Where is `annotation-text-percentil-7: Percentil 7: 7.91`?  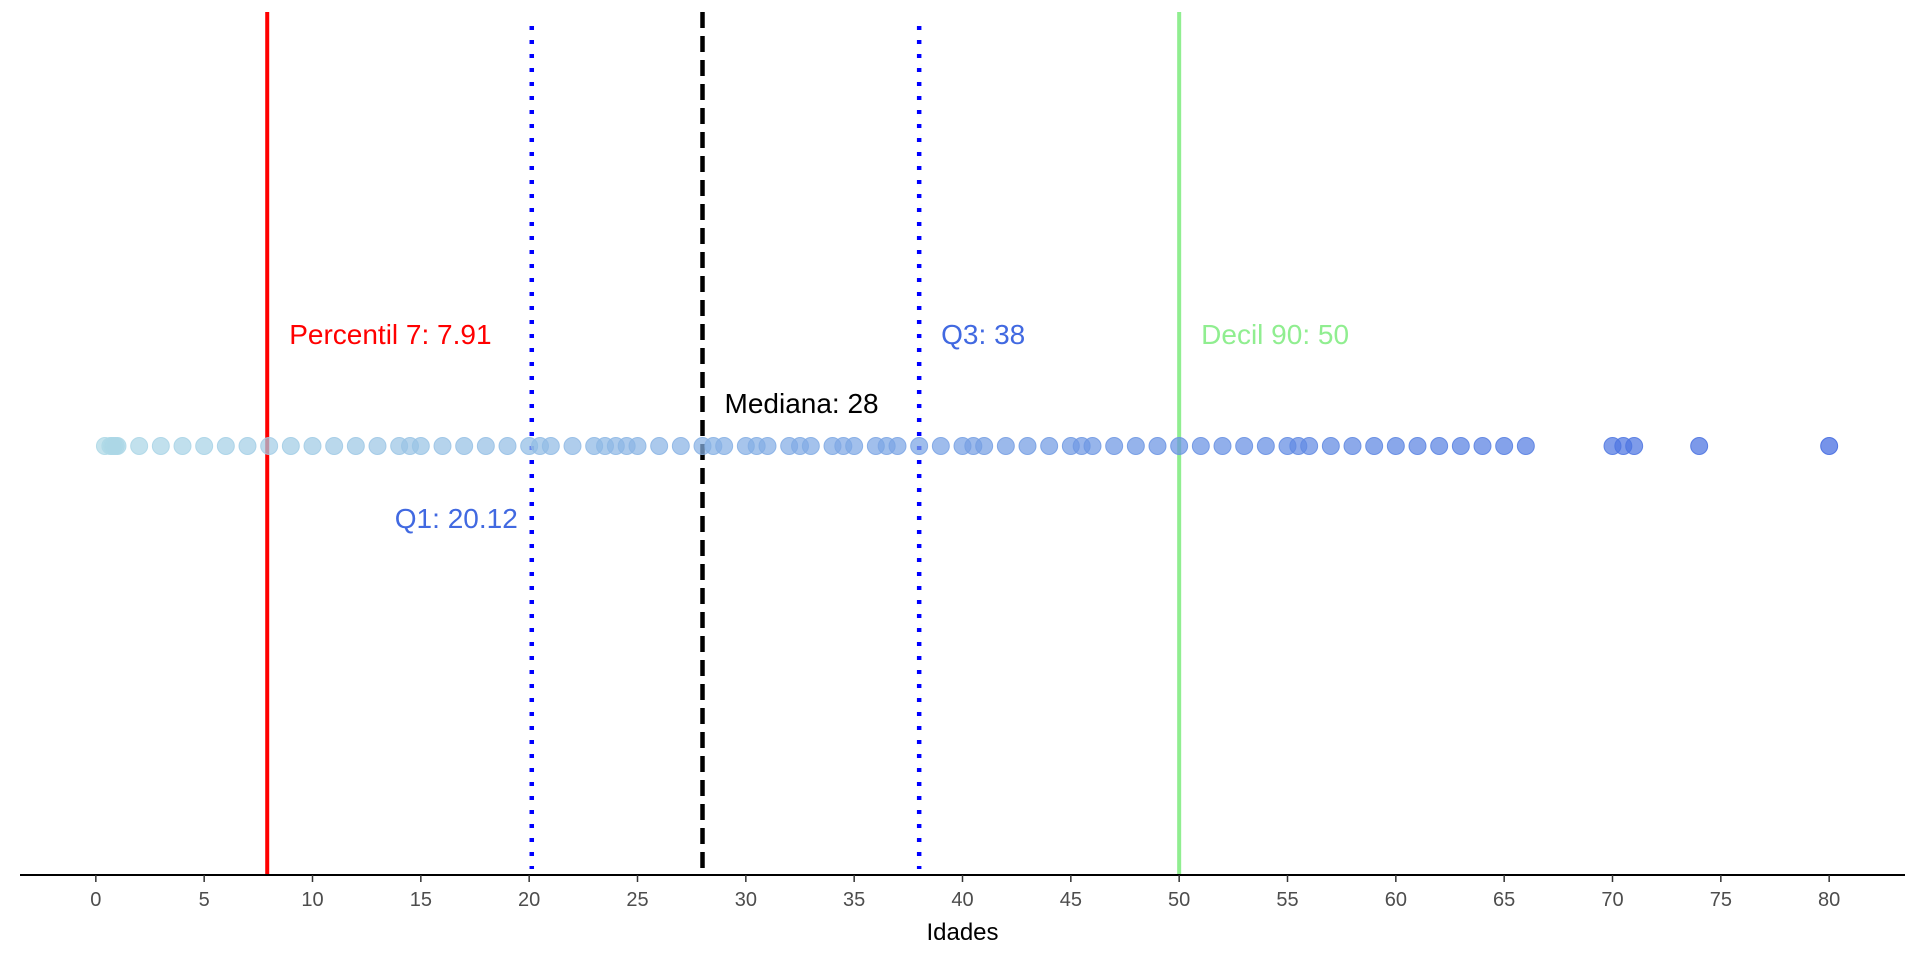 annotation-text-percentil-7: Percentil 7: 7.91 is located at coordinates (390, 334).